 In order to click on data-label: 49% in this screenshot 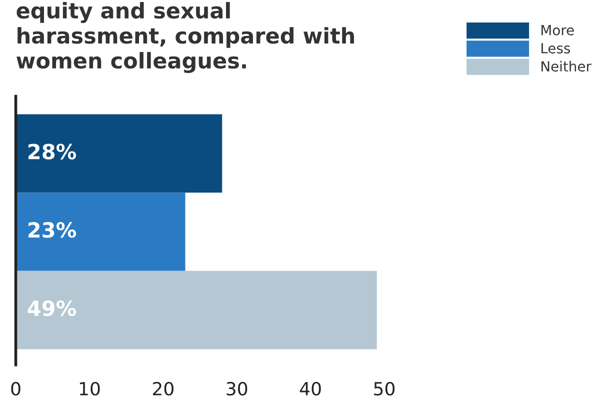, I will do `click(52, 308)`.